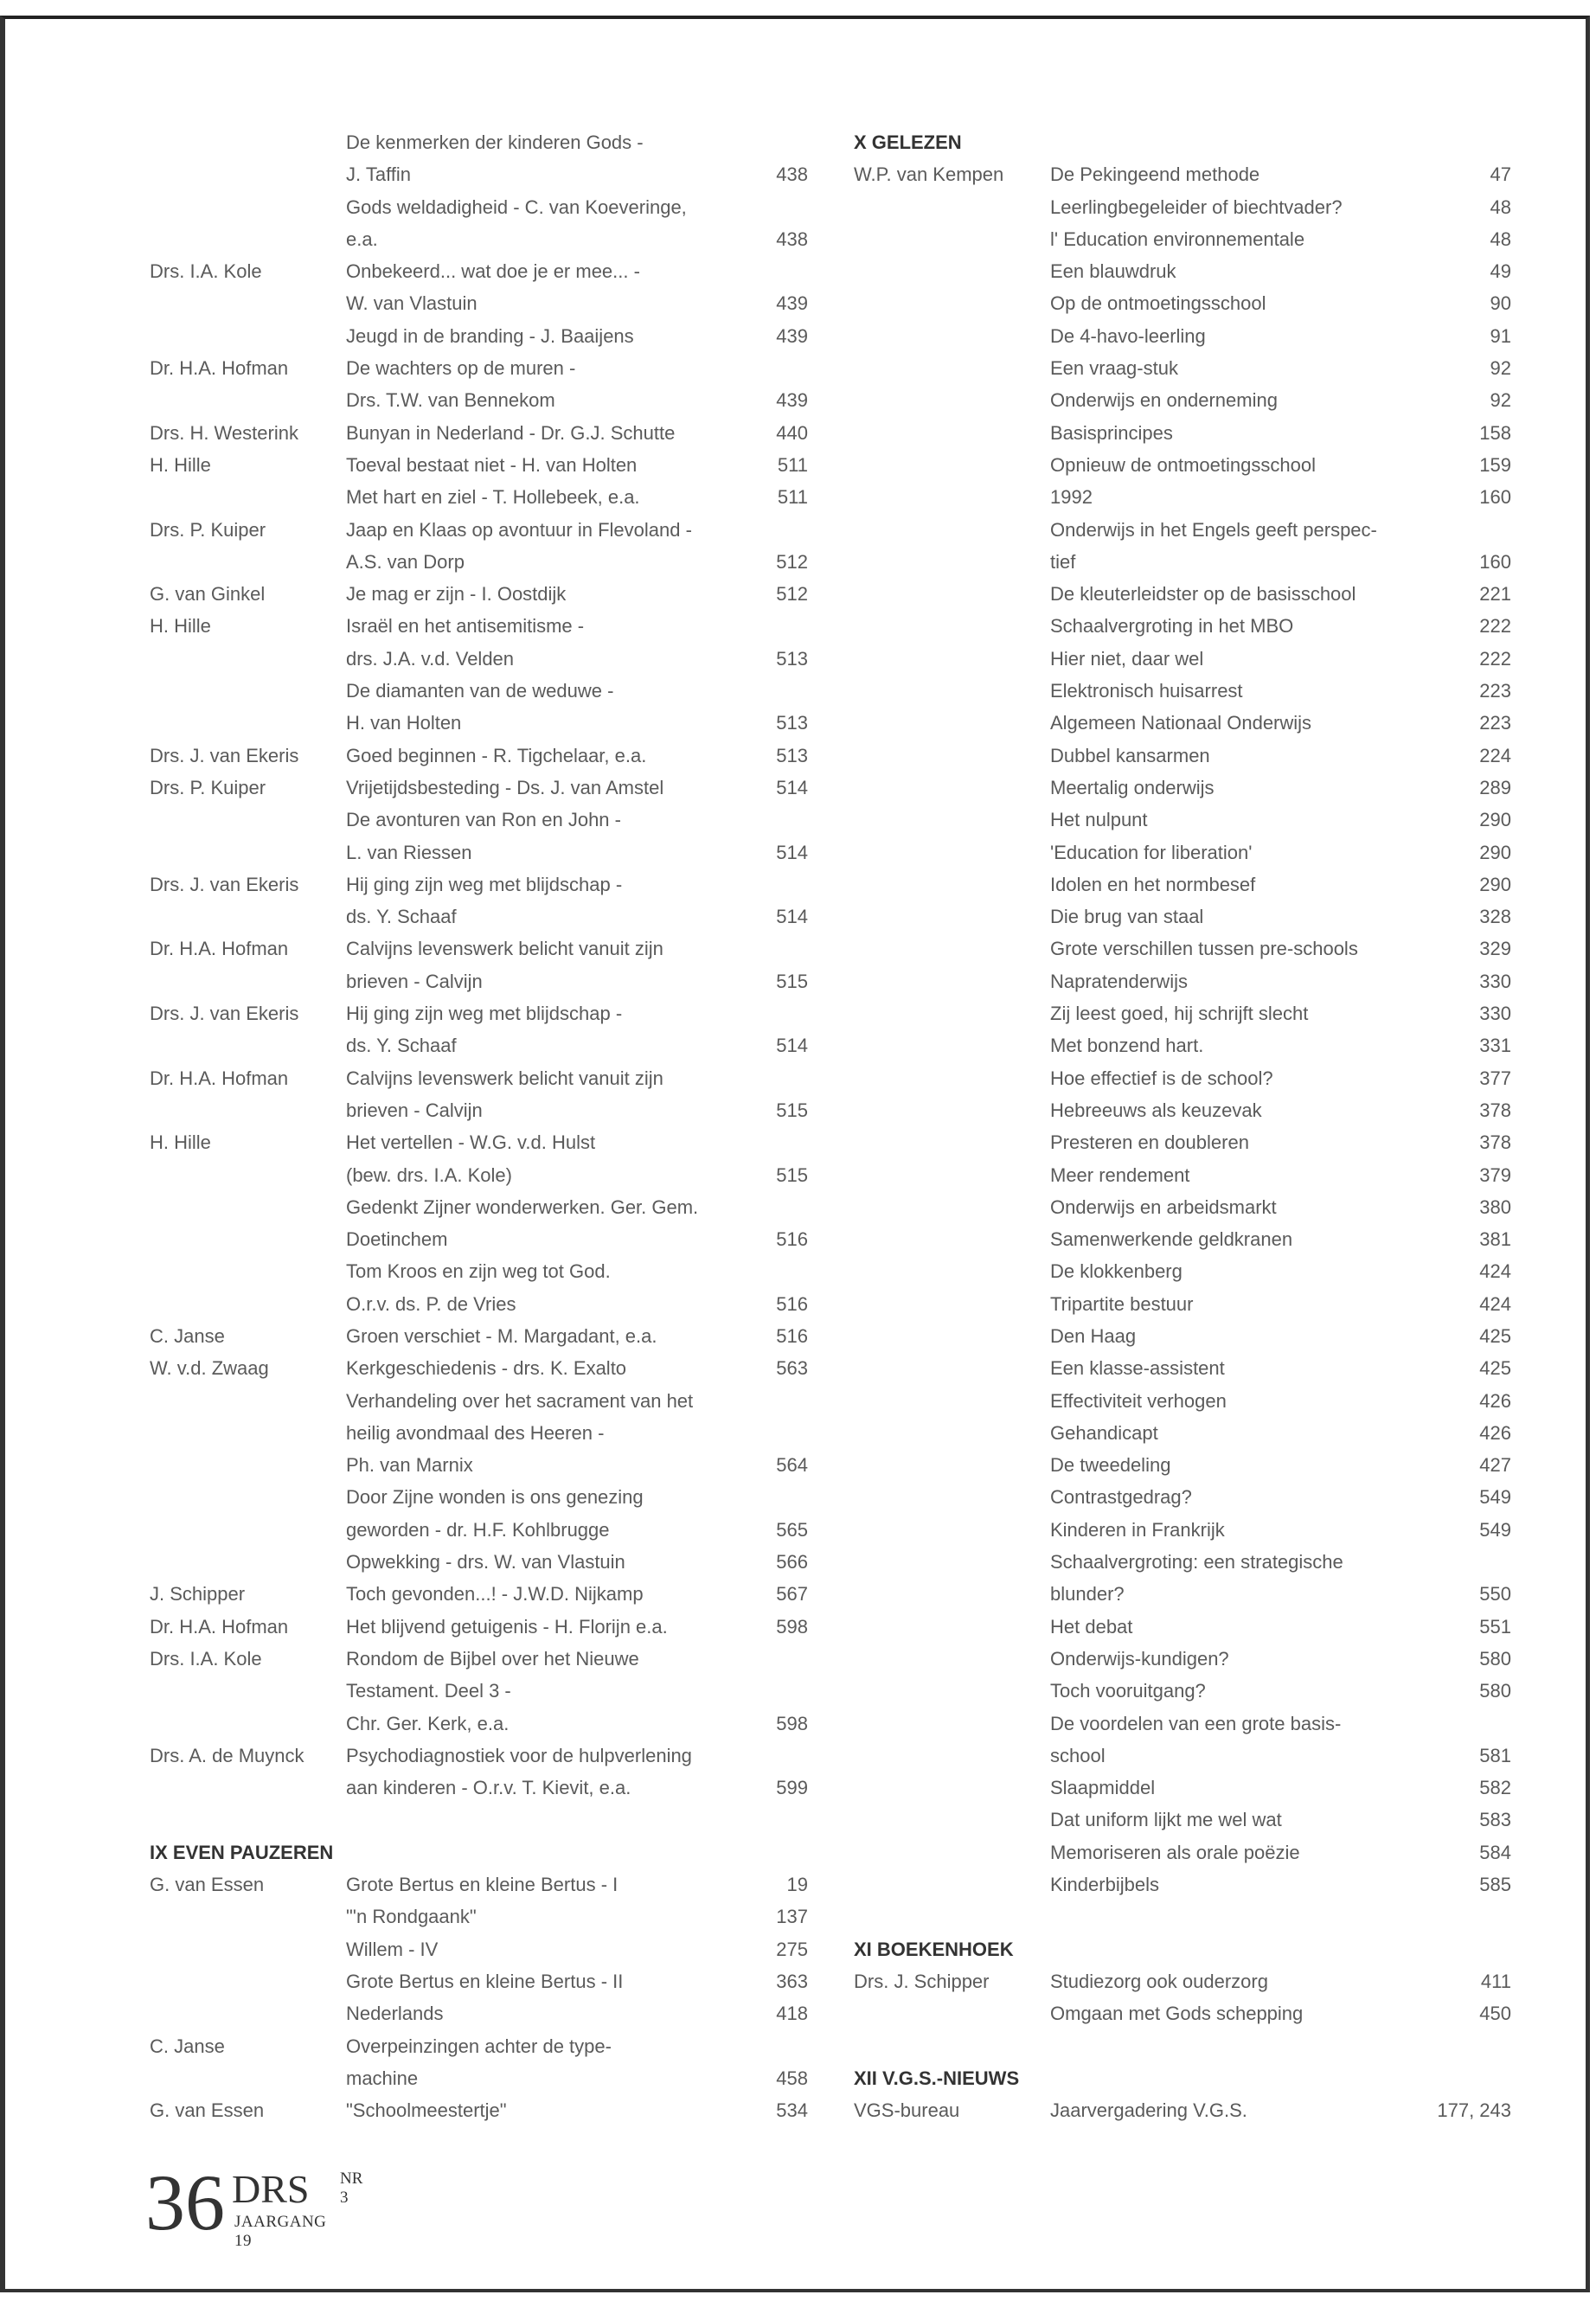 The image size is (1596, 2301). Describe the element at coordinates (461, 368) in the screenshot. I see `entry-title: De wachters op de muren -` at that location.